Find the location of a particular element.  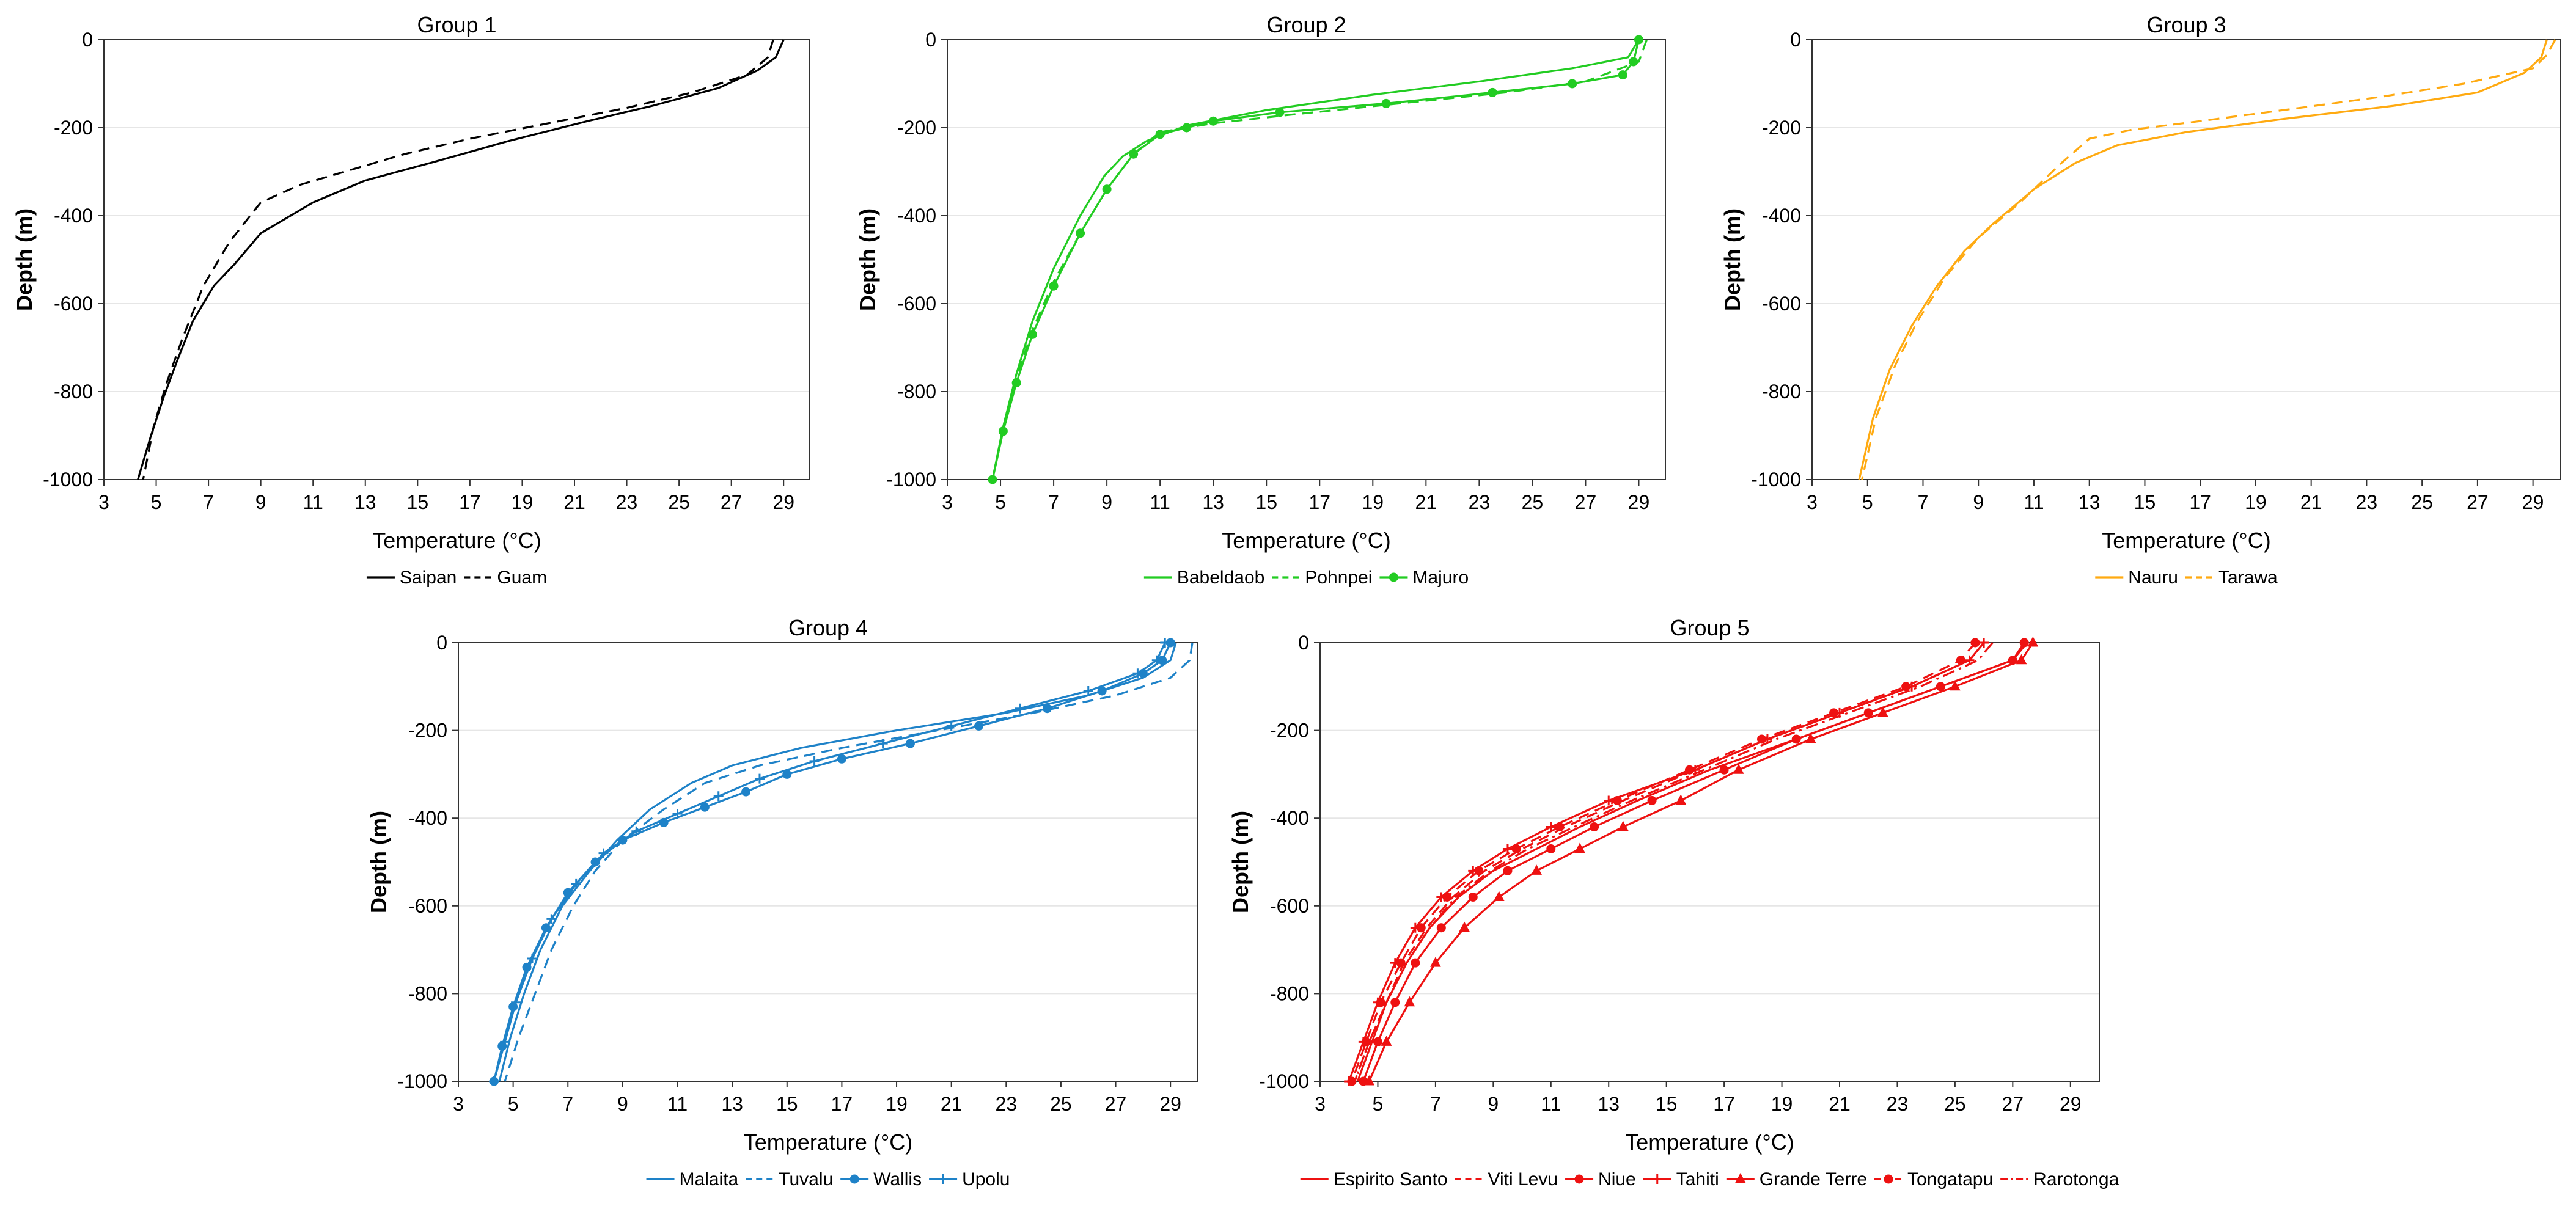

plot-frame is located at coordinates (2186, 259).